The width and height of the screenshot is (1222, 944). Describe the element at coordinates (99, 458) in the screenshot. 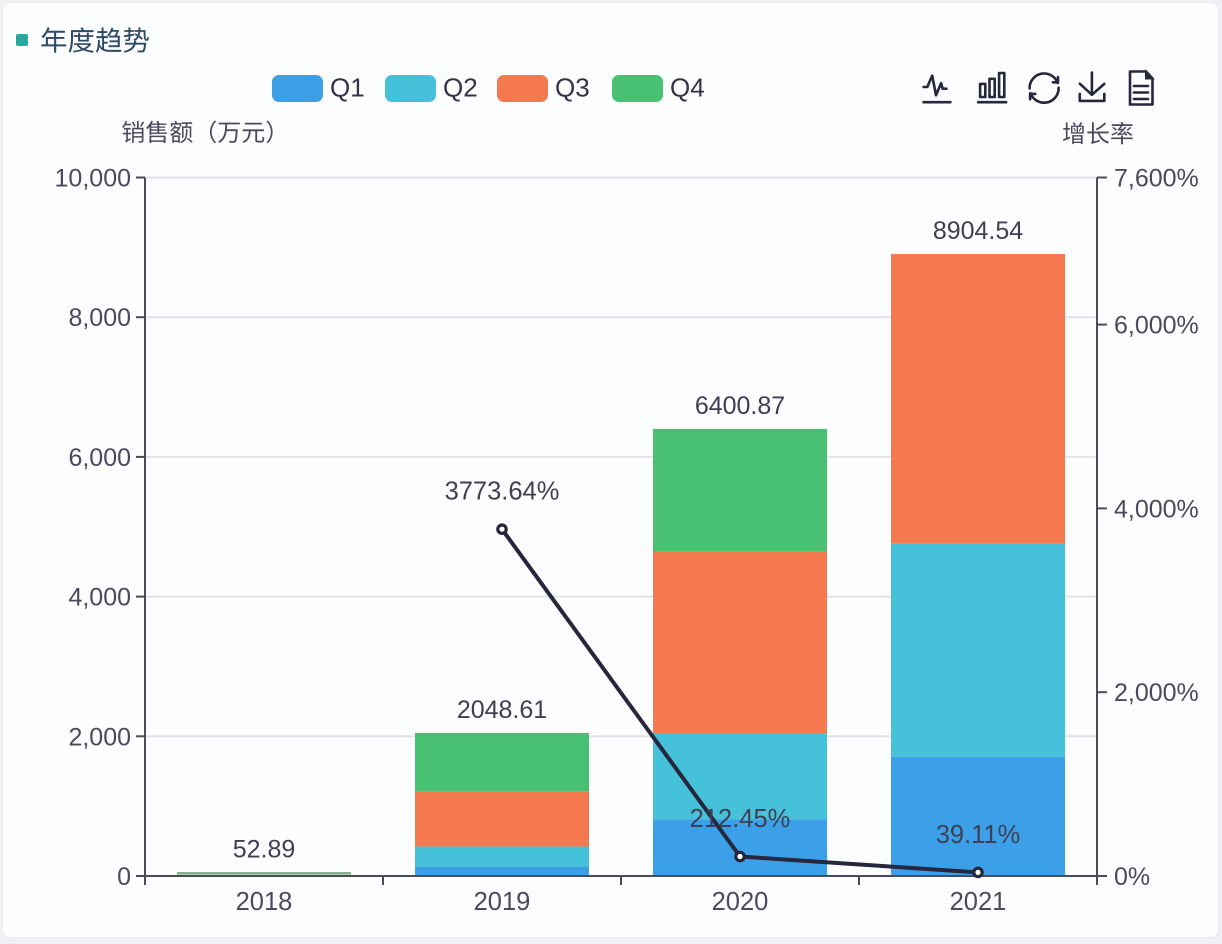

I see `svg-text: 6,000` at that location.